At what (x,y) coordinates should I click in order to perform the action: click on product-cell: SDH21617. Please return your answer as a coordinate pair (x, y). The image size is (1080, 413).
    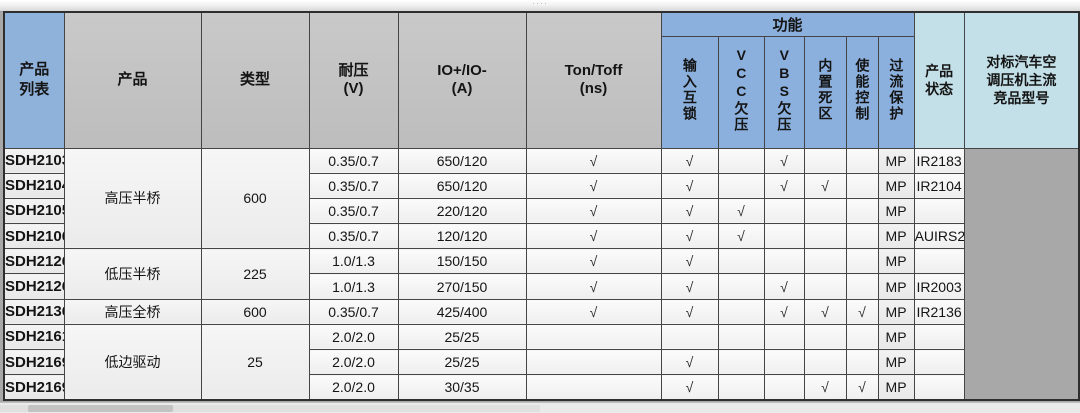
    Looking at the image, I should click on (34, 337).